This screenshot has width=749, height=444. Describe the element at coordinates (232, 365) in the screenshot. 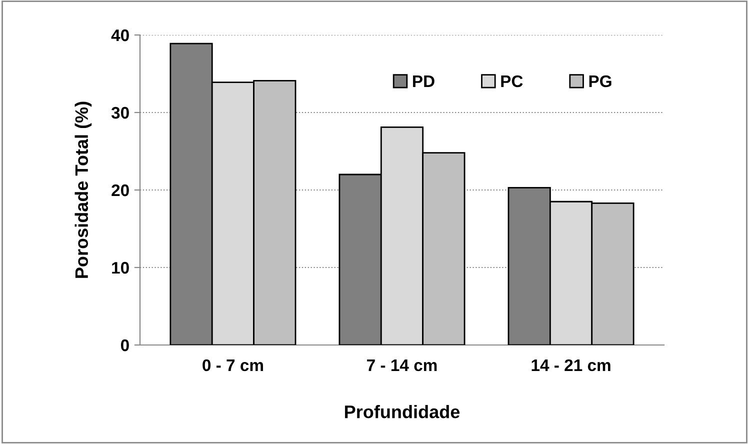

I see `x-tick-label: 0 - 7 cm` at that location.